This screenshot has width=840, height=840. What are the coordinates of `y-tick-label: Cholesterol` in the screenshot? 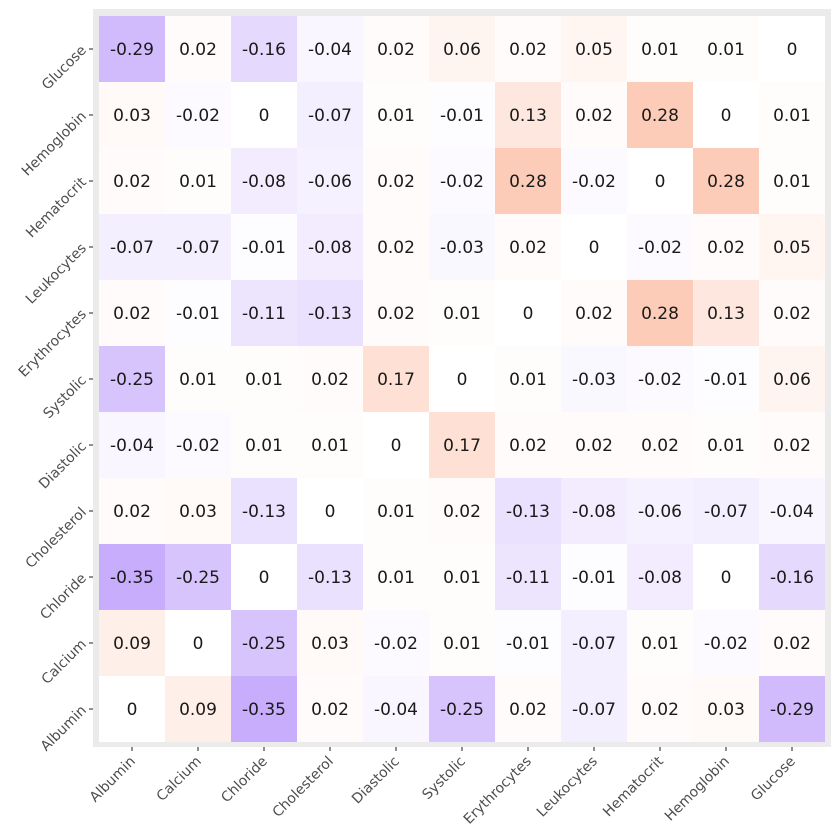 It's located at (56, 538).